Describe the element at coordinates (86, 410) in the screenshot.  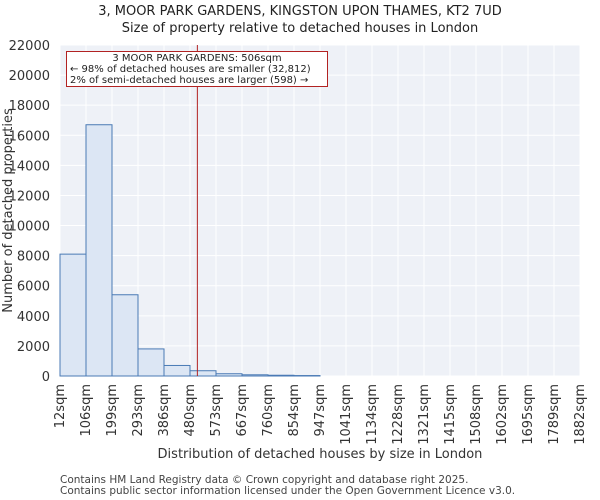
I see `x-tick-label: 106sqm` at that location.